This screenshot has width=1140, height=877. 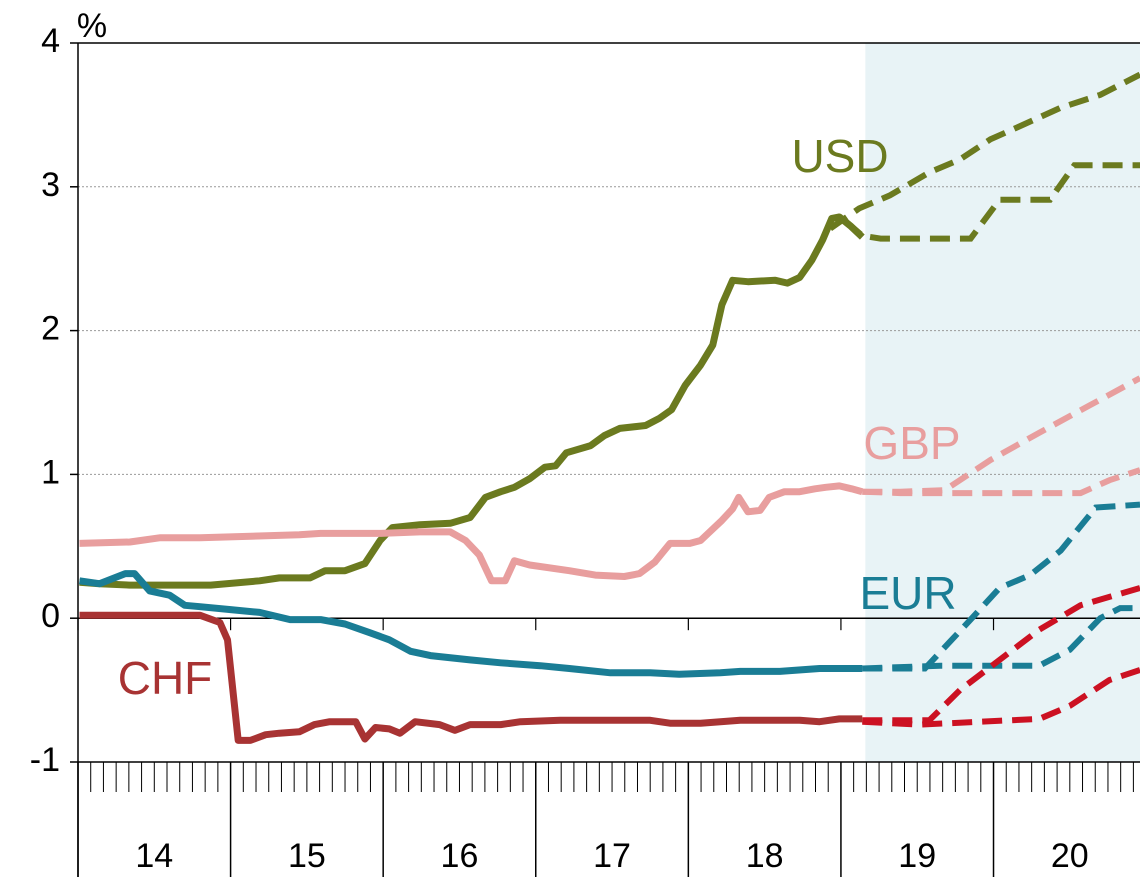 What do you see at coordinates (165, 678) in the screenshot?
I see `series-label: CHF` at bounding box center [165, 678].